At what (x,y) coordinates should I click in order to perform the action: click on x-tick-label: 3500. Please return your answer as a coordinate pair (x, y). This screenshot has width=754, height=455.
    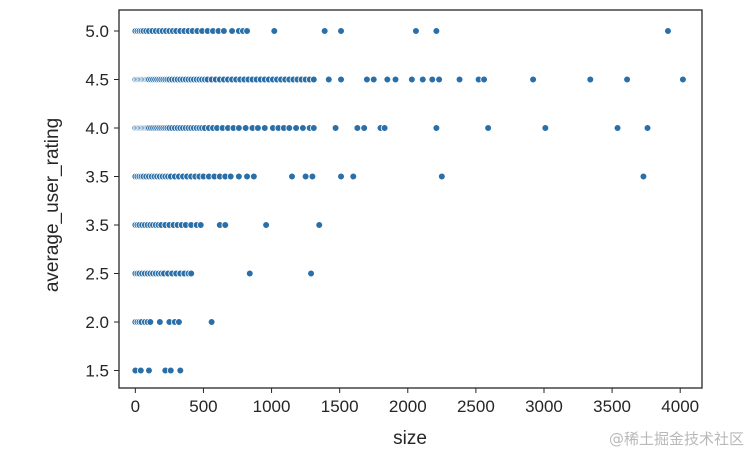
    Looking at the image, I should click on (612, 406).